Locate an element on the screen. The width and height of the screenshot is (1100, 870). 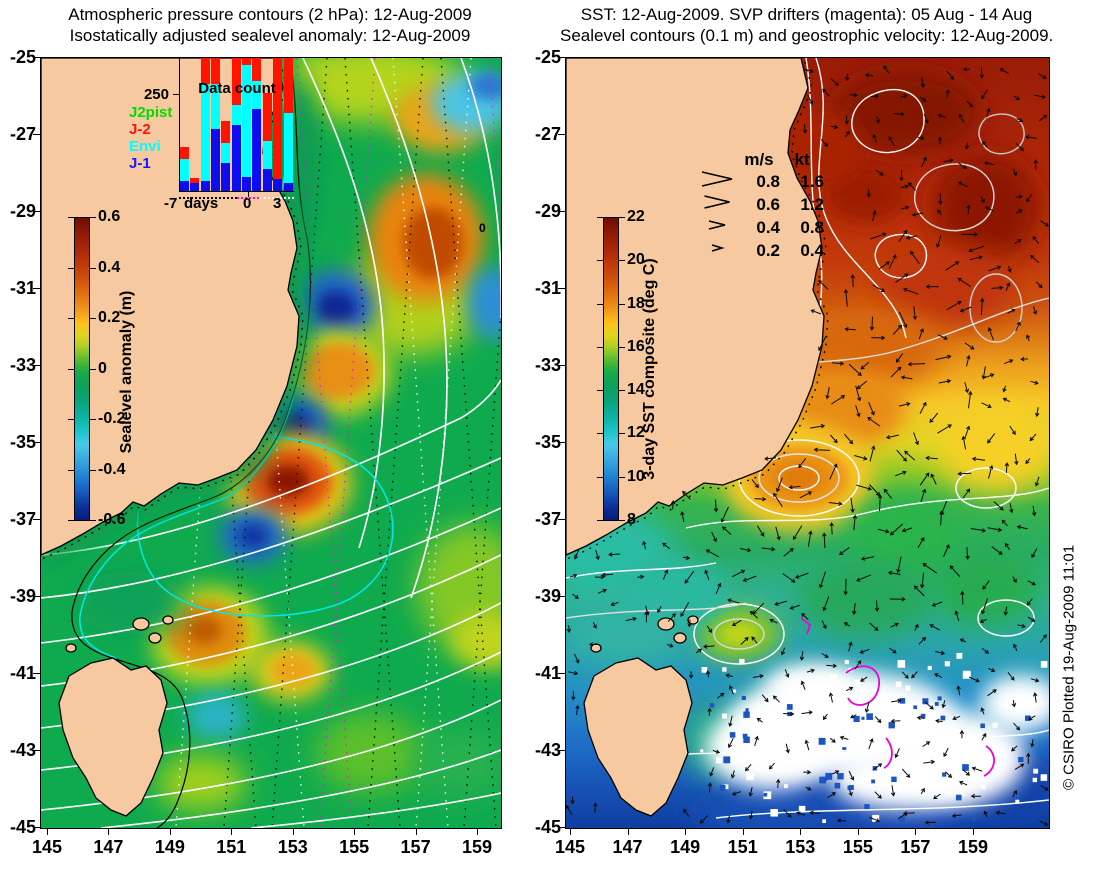
y-tick-label-left: -41 is located at coordinates (22, 673).